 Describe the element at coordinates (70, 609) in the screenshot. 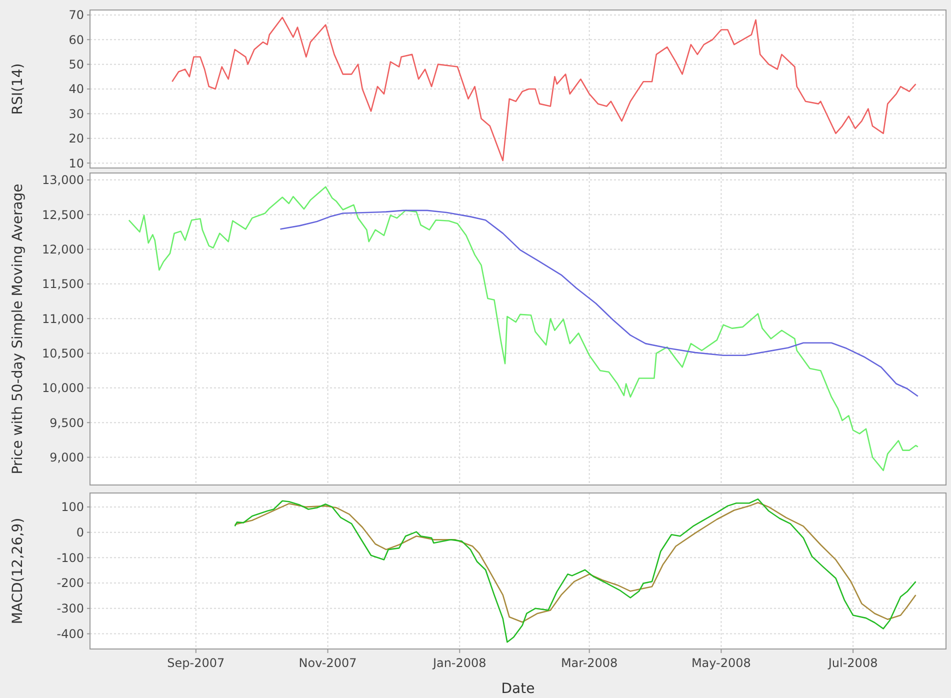

I see `y-tick-label: -300` at that location.